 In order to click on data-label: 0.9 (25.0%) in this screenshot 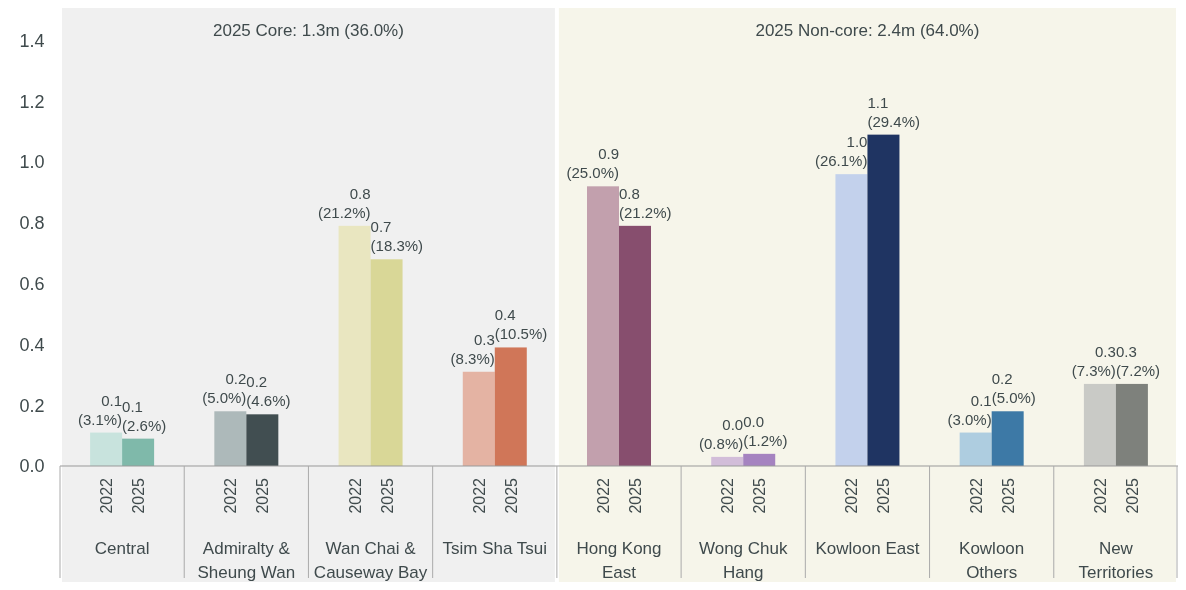, I will do `click(592, 163)`.